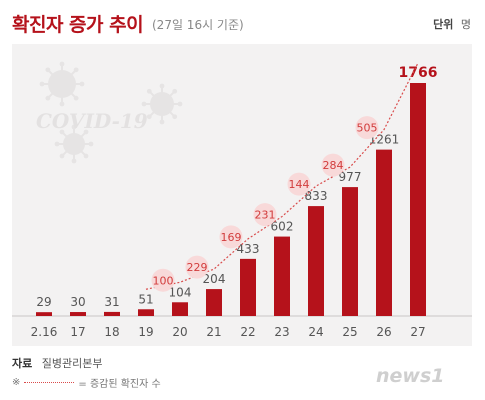 The width and height of the screenshot is (485, 400). Describe the element at coordinates (72, 363) in the screenshot. I see `source-value: 질병관리본부` at that location.